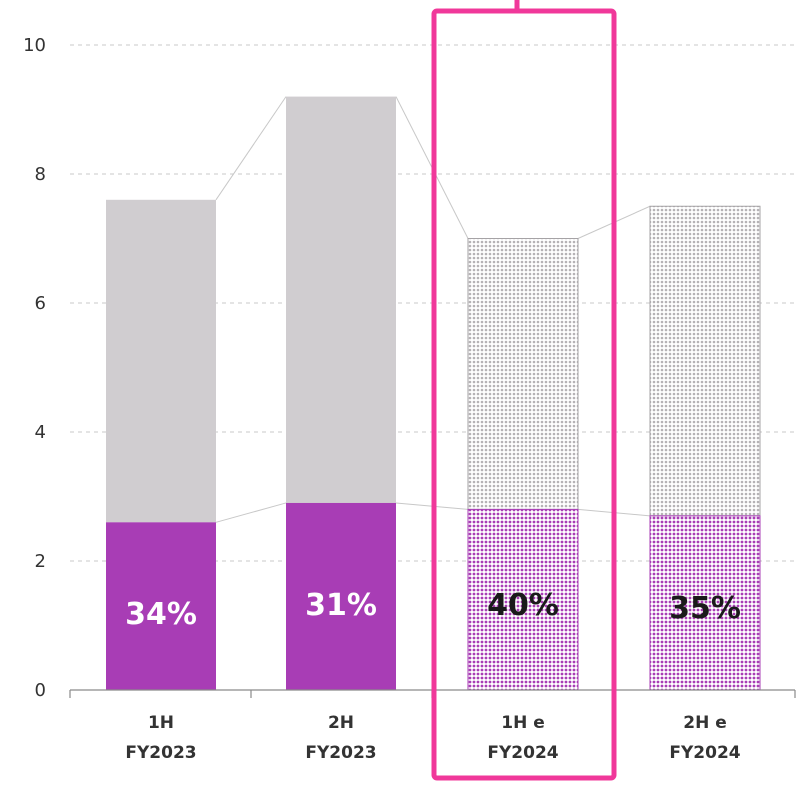 The width and height of the screenshot is (808, 786). I want to click on x-tick-label: 1H, so click(161, 723).